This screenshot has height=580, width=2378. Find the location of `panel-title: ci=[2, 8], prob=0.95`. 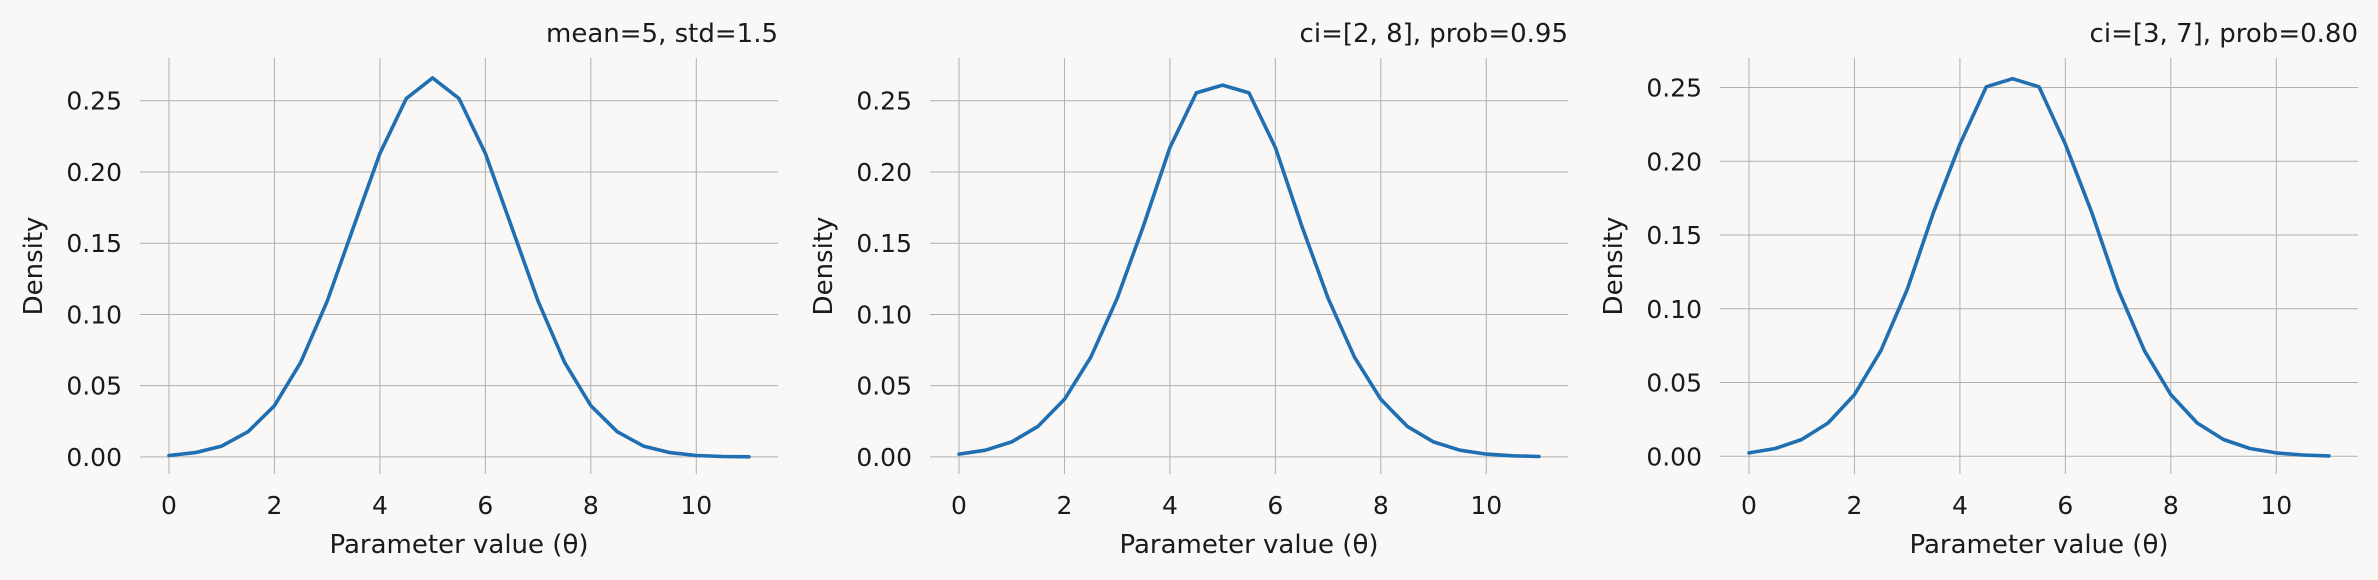

panel-title: ci=[2, 8], prob=0.95 is located at coordinates (1434, 34).